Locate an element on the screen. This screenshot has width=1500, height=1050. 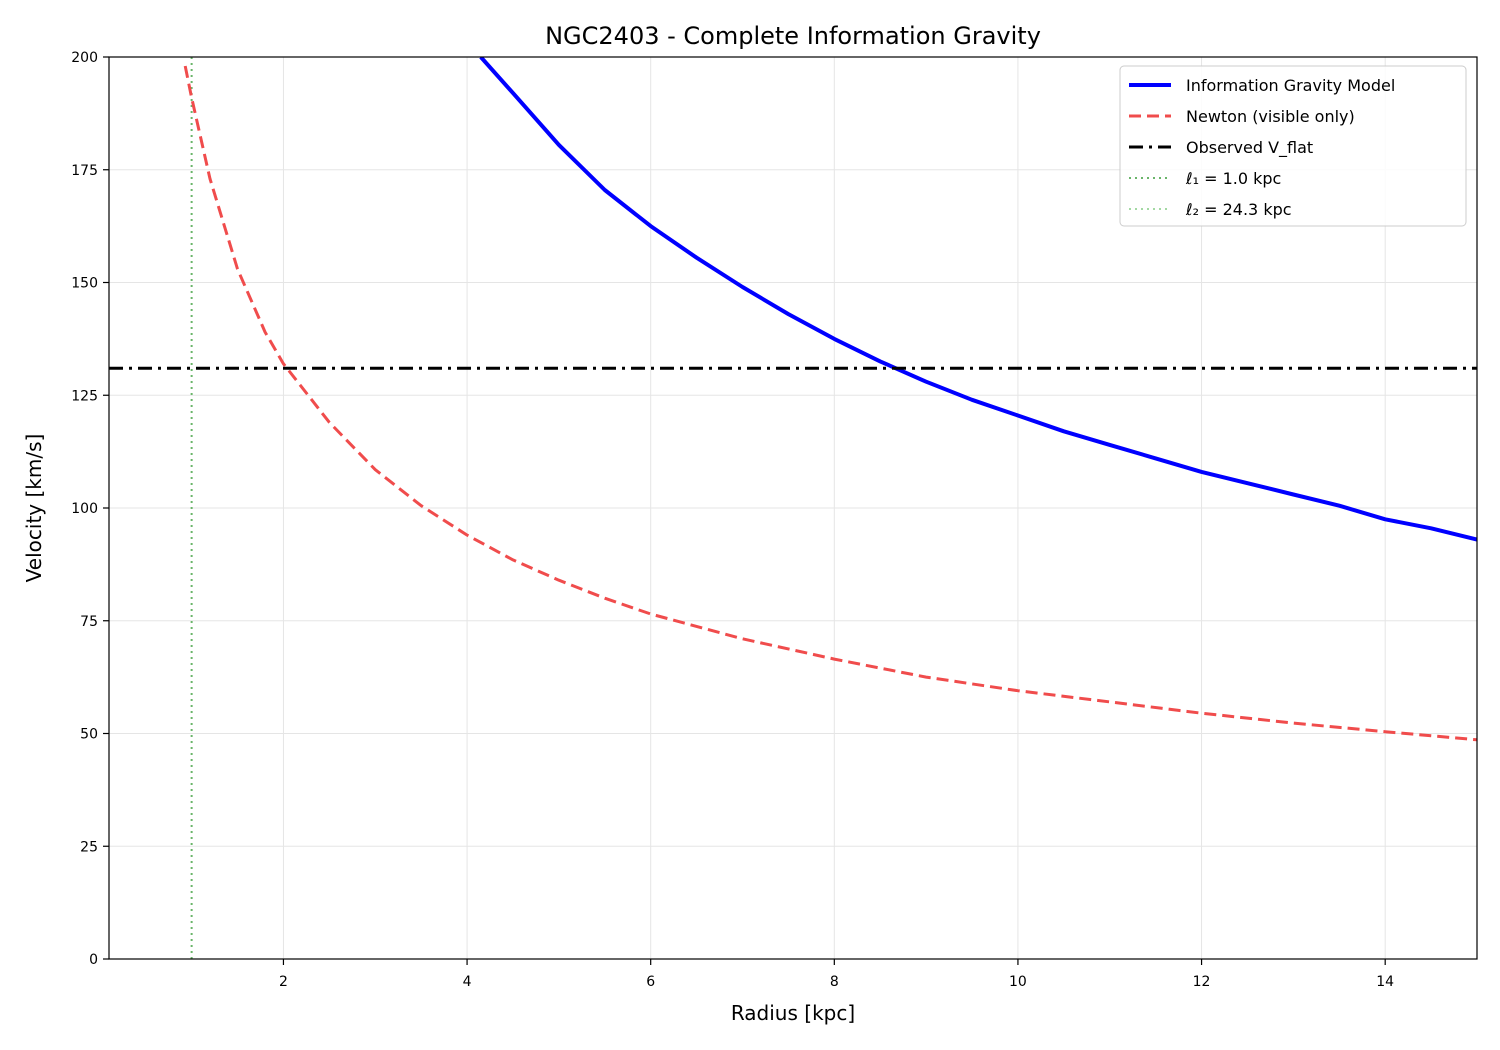
y-tick-label-2: 50 is located at coordinates (89, 735).